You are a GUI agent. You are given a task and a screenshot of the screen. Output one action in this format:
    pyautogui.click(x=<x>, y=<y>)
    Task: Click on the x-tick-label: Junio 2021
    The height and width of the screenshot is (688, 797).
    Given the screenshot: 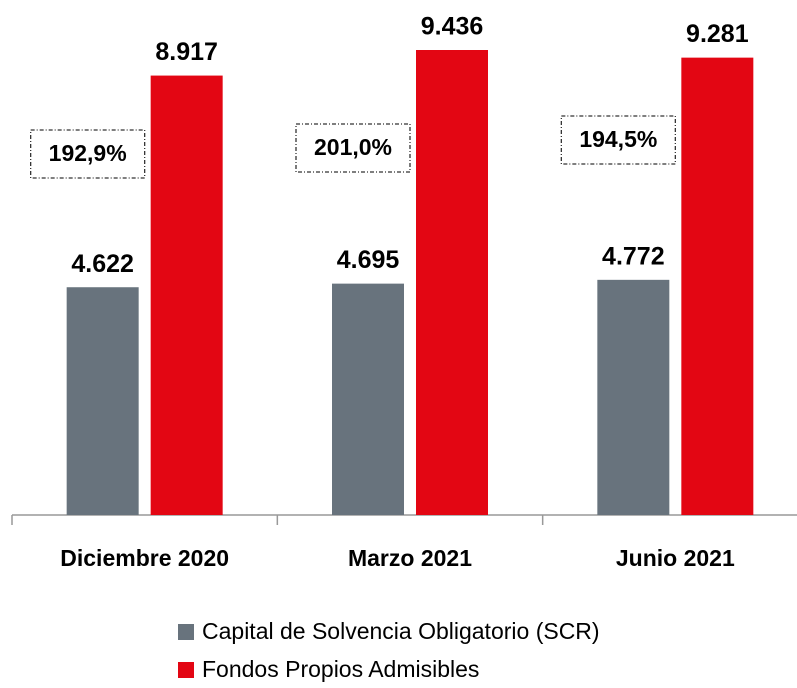 What is the action you would take?
    pyautogui.click(x=675, y=558)
    